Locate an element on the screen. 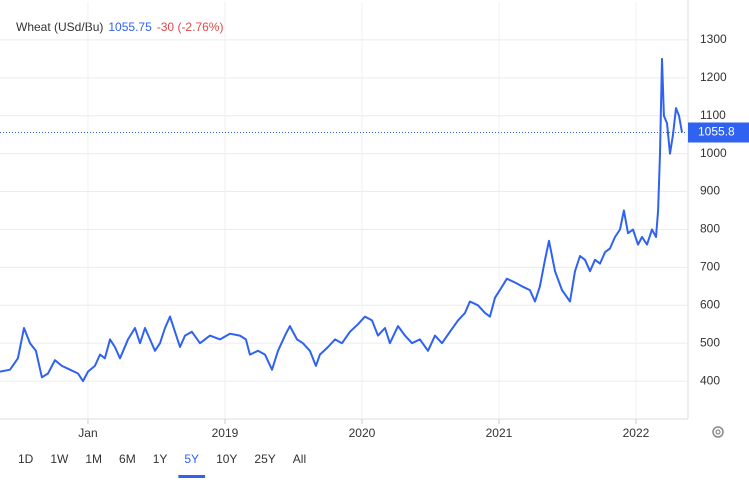 This screenshot has height=484, width=749. y-tick-label: 1200 is located at coordinates (713, 77).